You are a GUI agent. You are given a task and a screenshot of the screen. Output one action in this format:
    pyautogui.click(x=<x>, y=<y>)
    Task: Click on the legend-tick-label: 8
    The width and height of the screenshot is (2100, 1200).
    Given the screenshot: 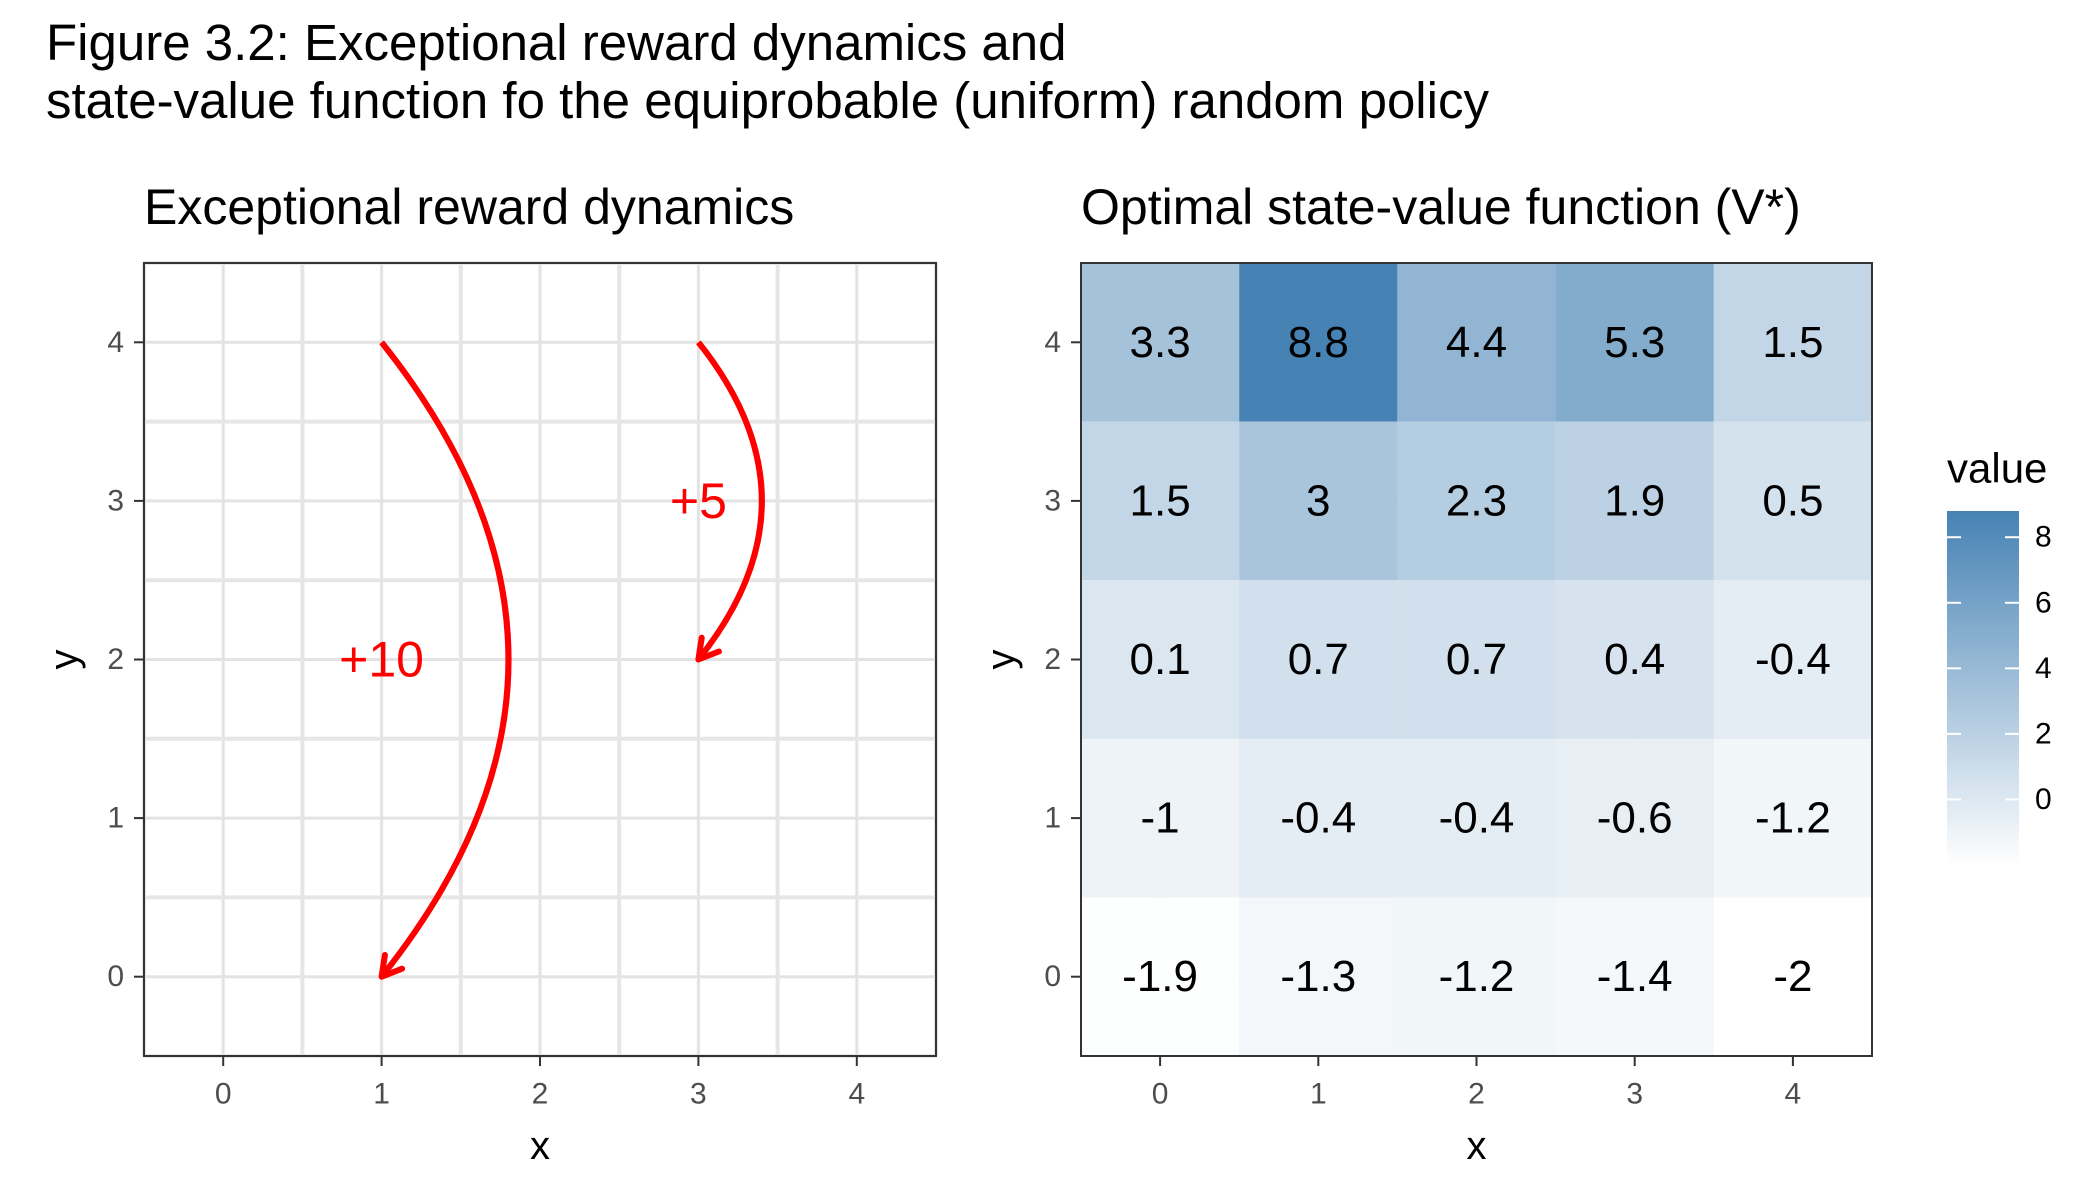 What is the action you would take?
    pyautogui.click(x=2043, y=537)
    